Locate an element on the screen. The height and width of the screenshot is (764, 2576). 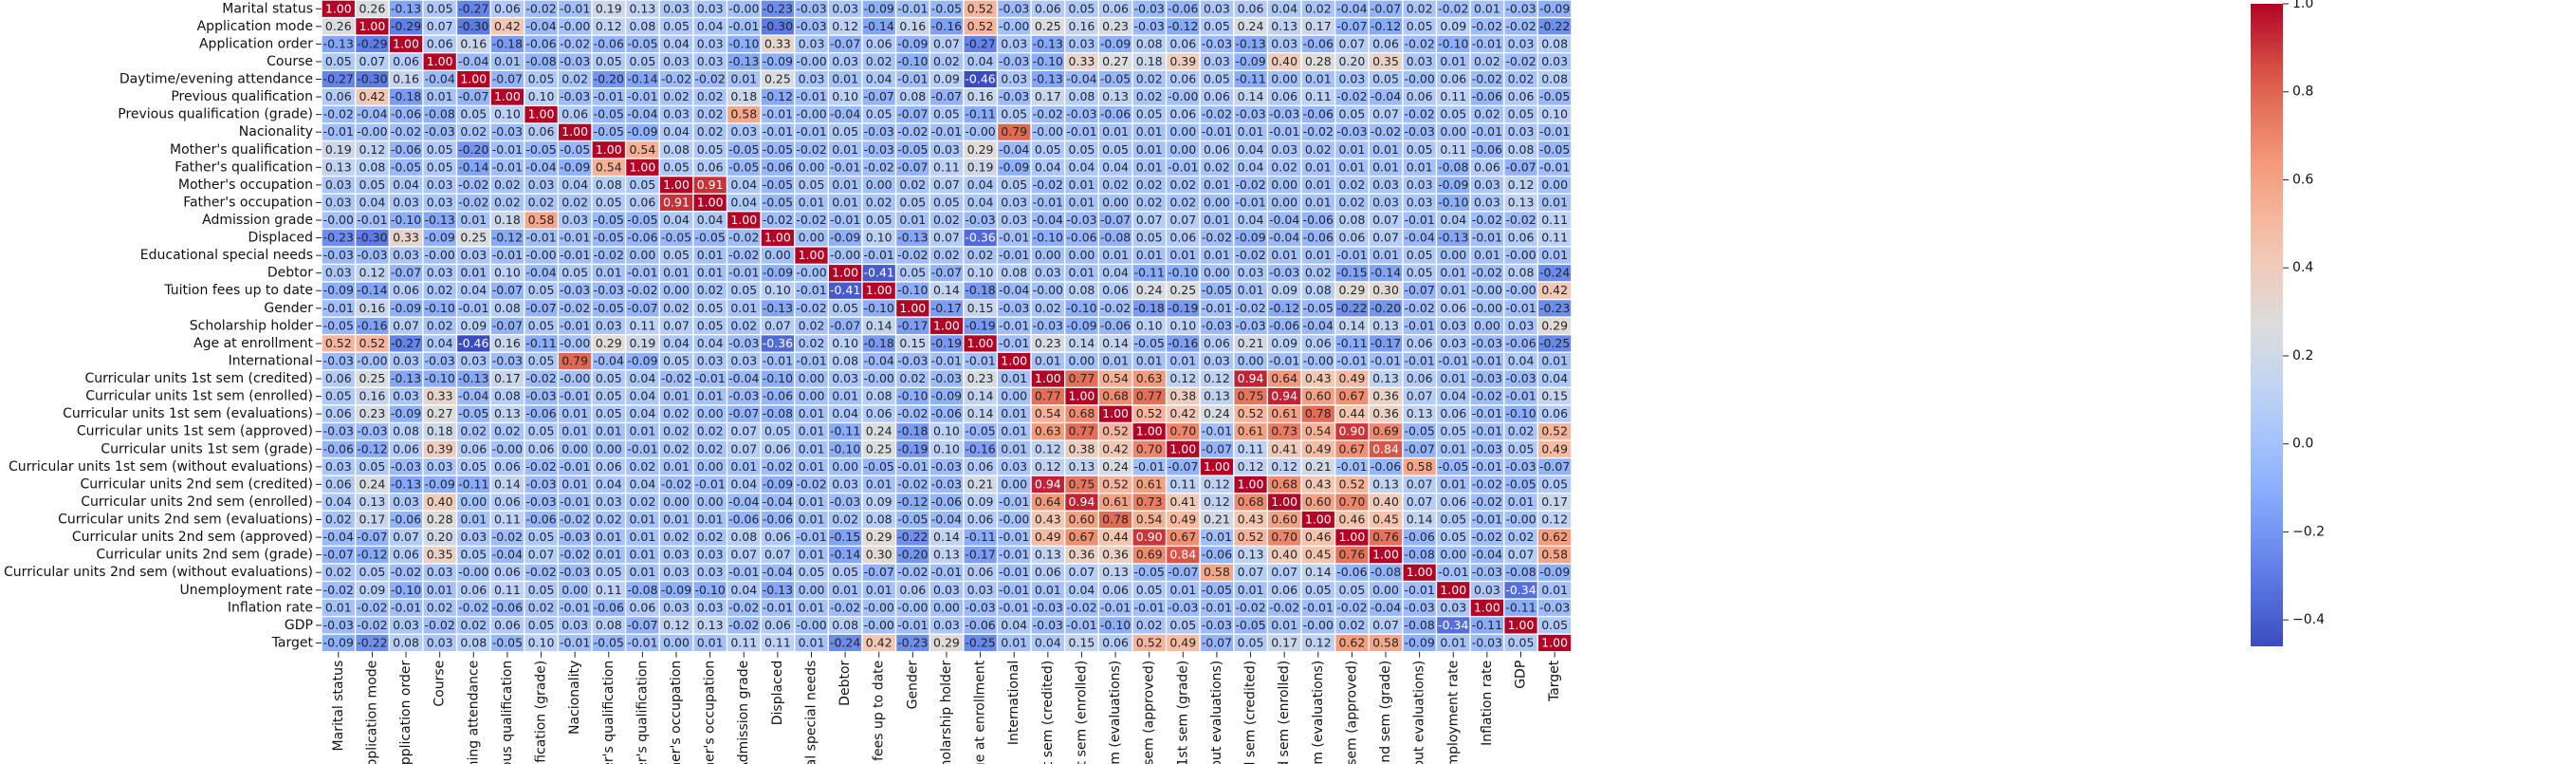
cell-value-label: -0.24 is located at coordinates (845, 642).